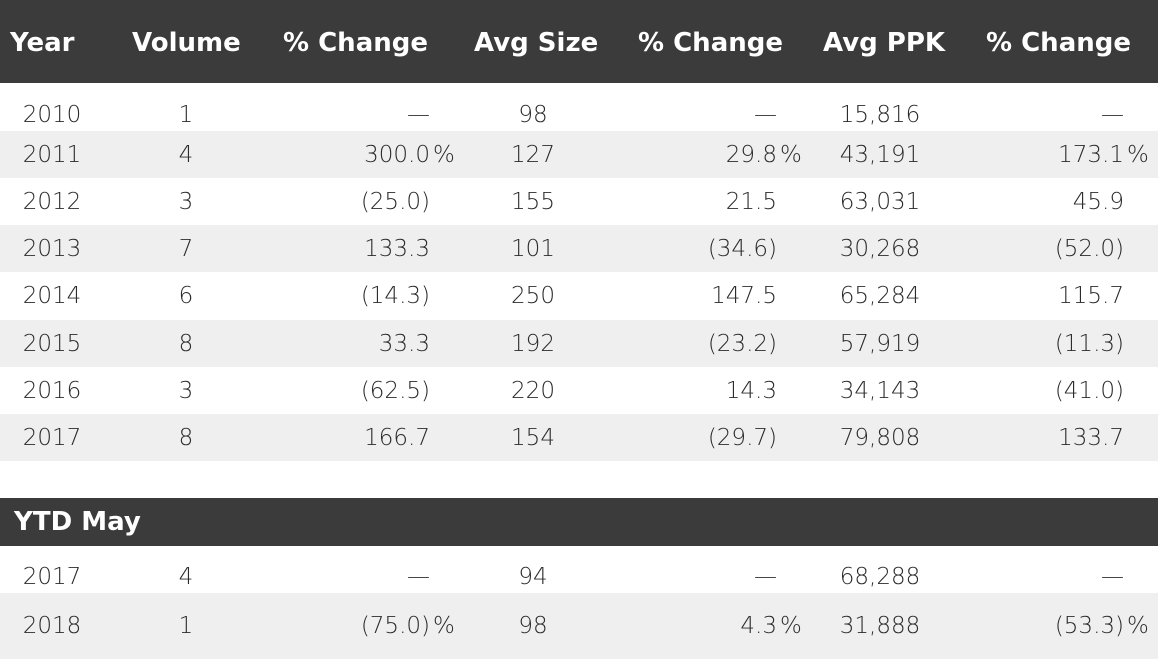  What do you see at coordinates (52, 202) in the screenshot?
I see `cell-year: 2012` at bounding box center [52, 202].